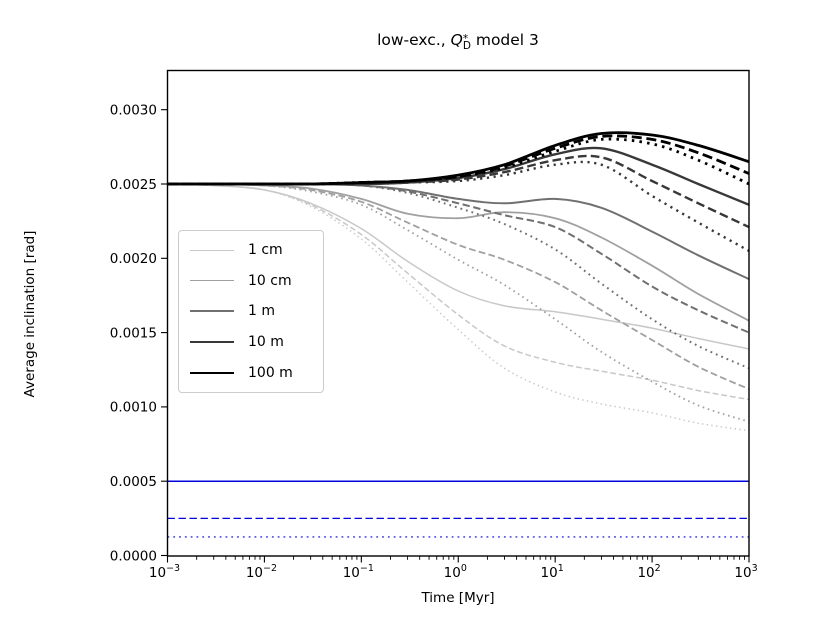 This screenshot has height=623, width=830. I want to click on legend-item-100m: 100 m, so click(251, 373).